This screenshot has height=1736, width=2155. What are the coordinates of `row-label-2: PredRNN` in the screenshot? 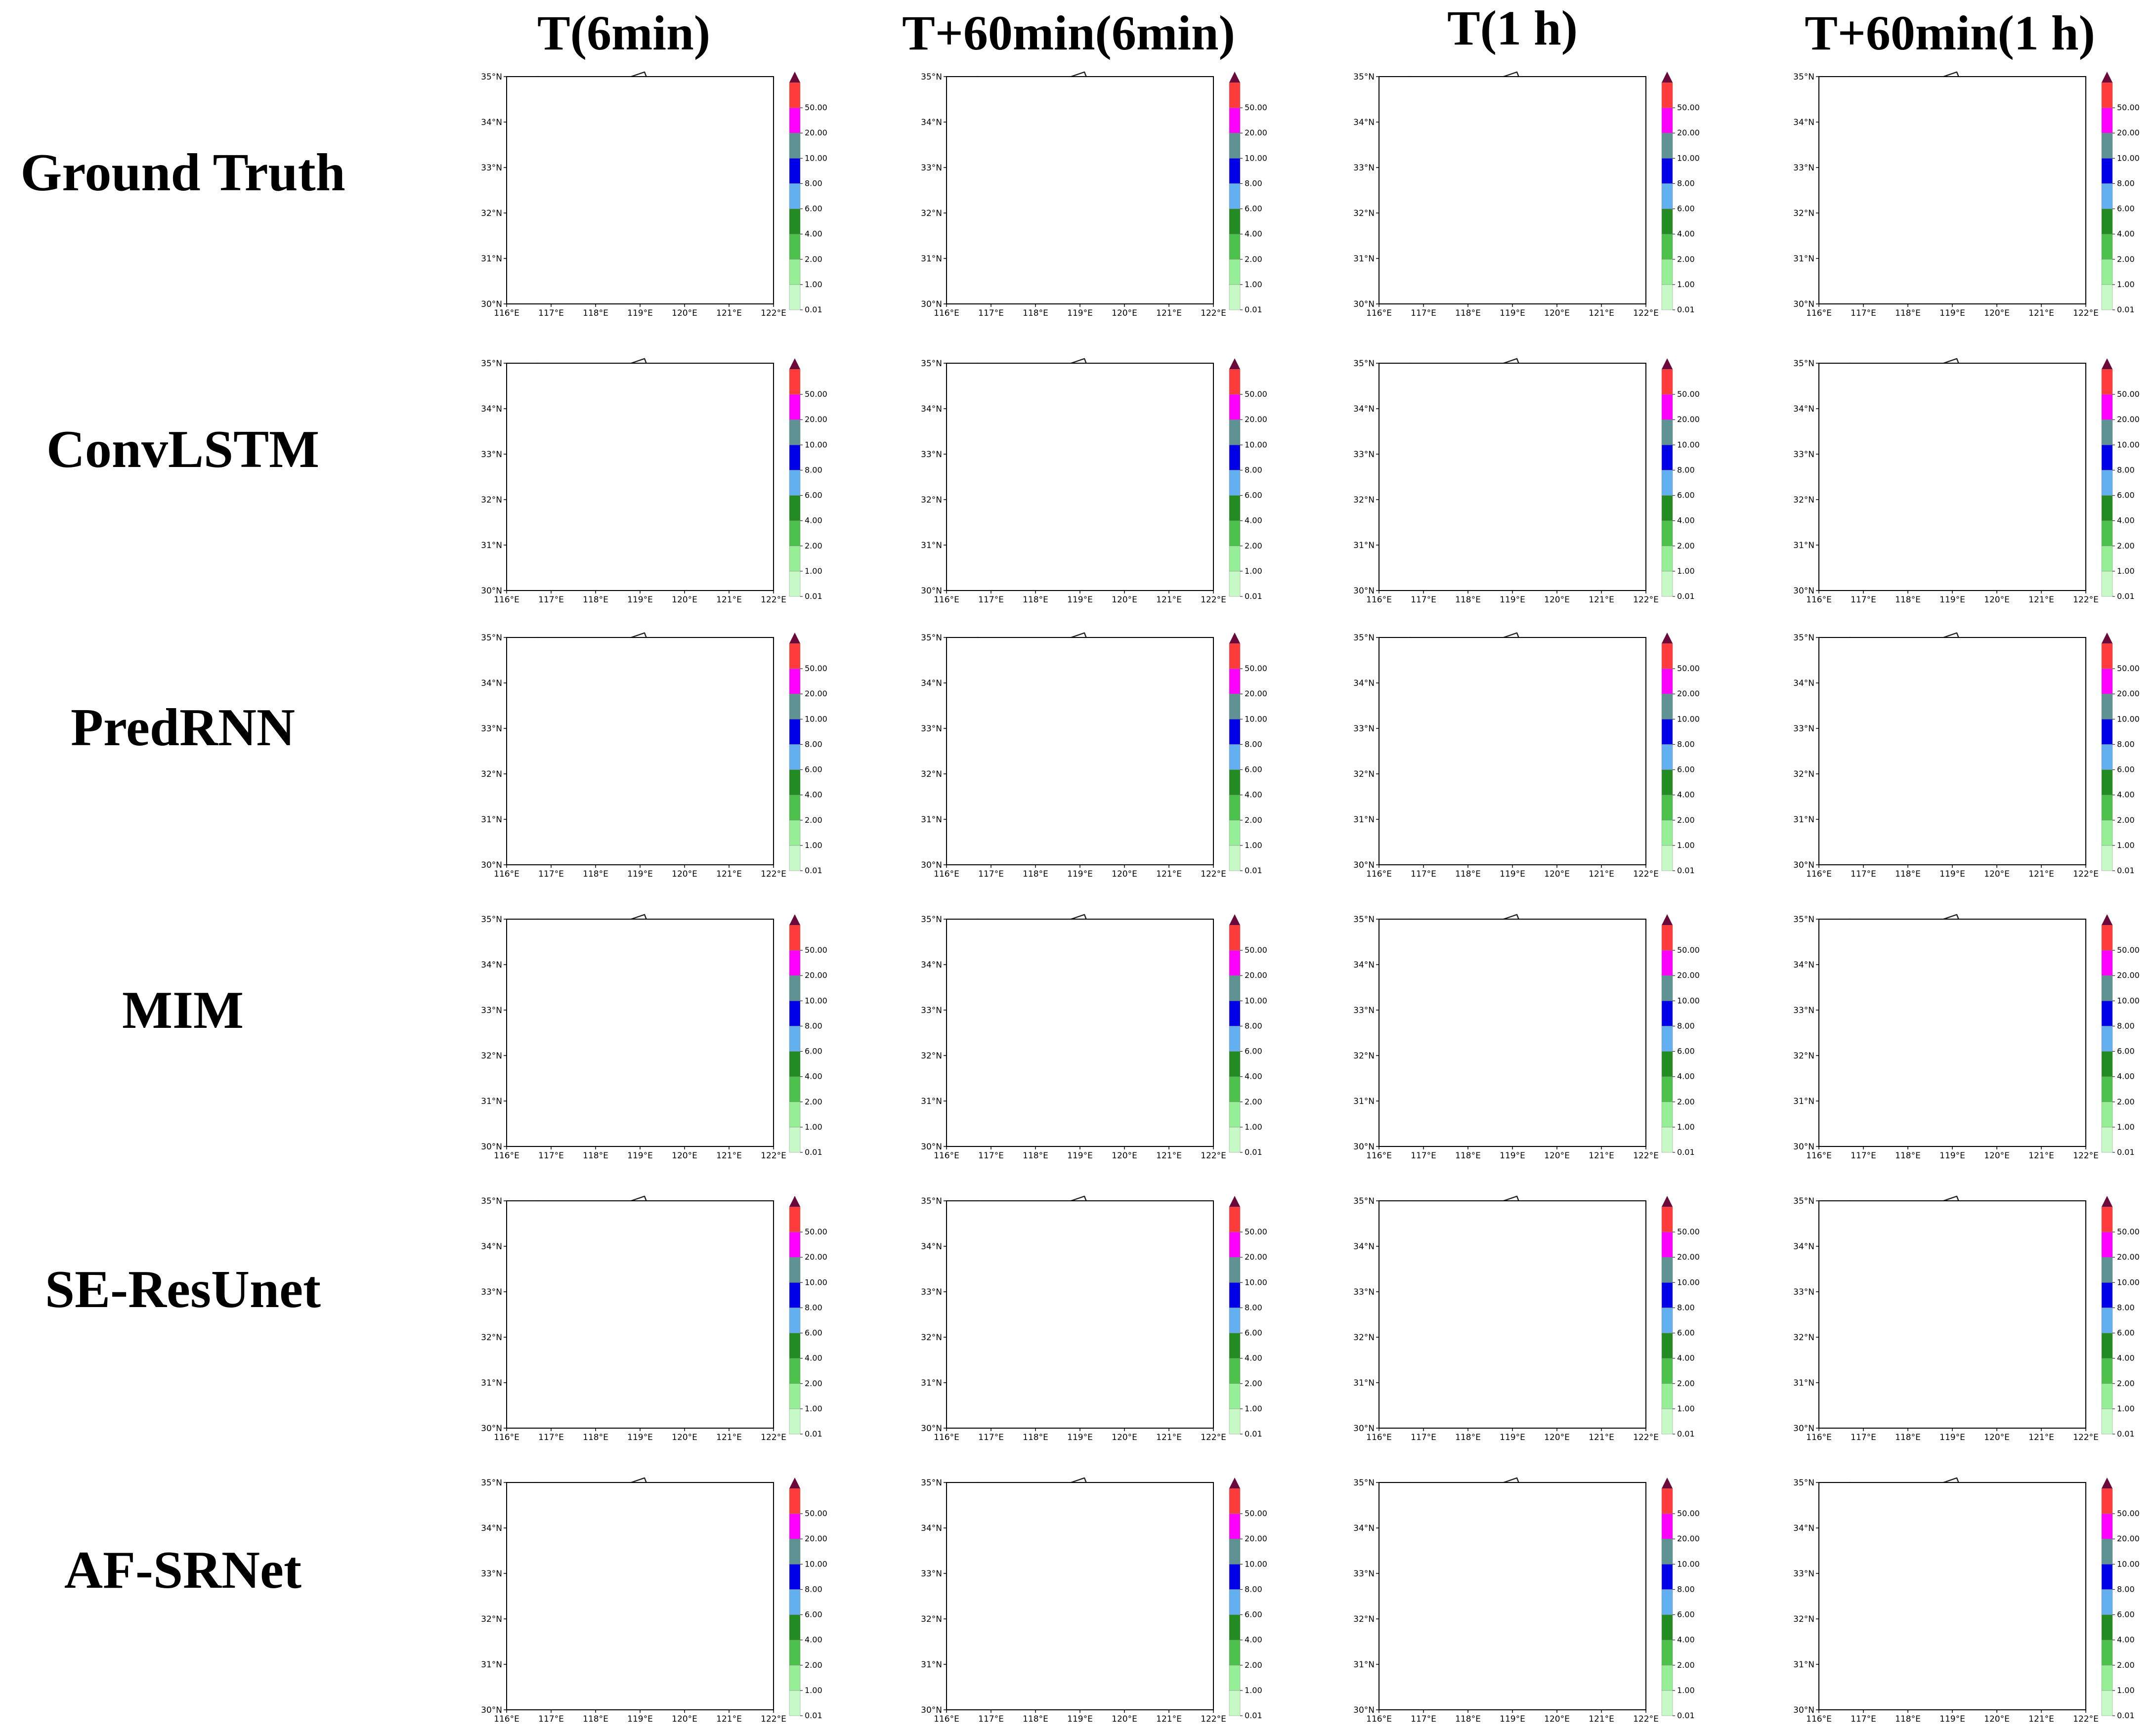 It's located at (183, 727).